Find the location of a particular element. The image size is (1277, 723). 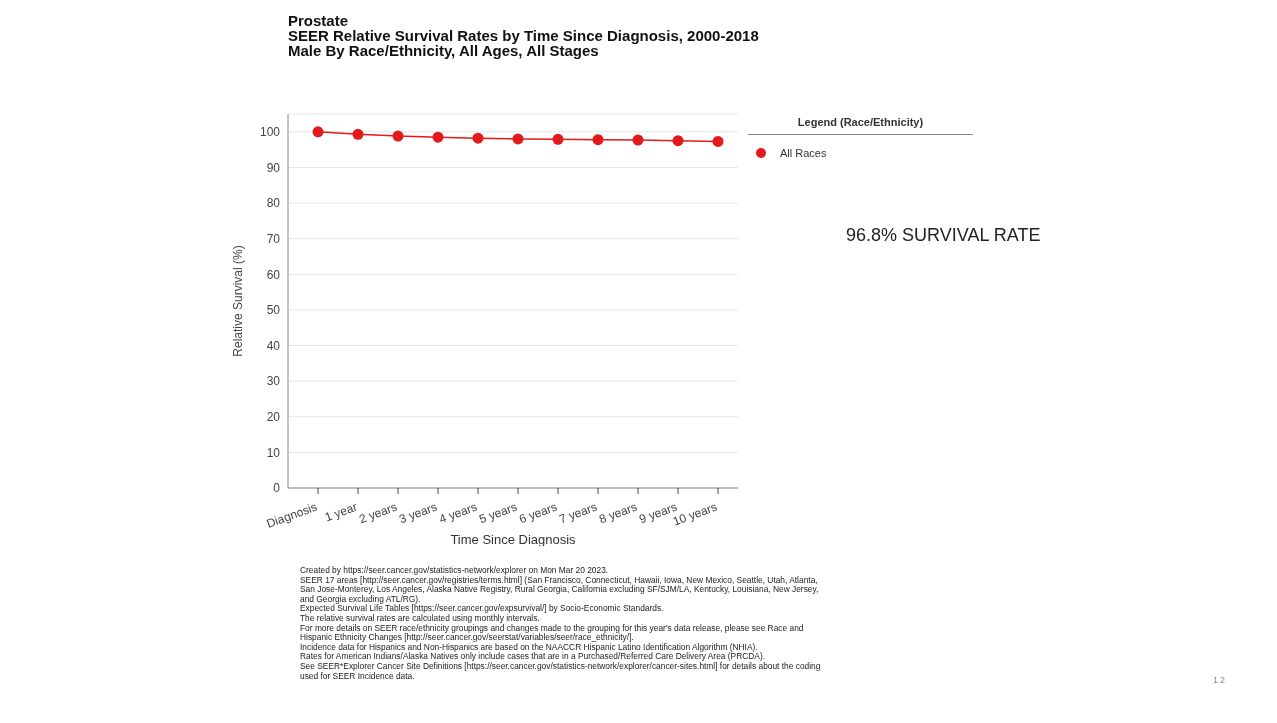

x-tick-label: 4 years is located at coordinates (458, 513).